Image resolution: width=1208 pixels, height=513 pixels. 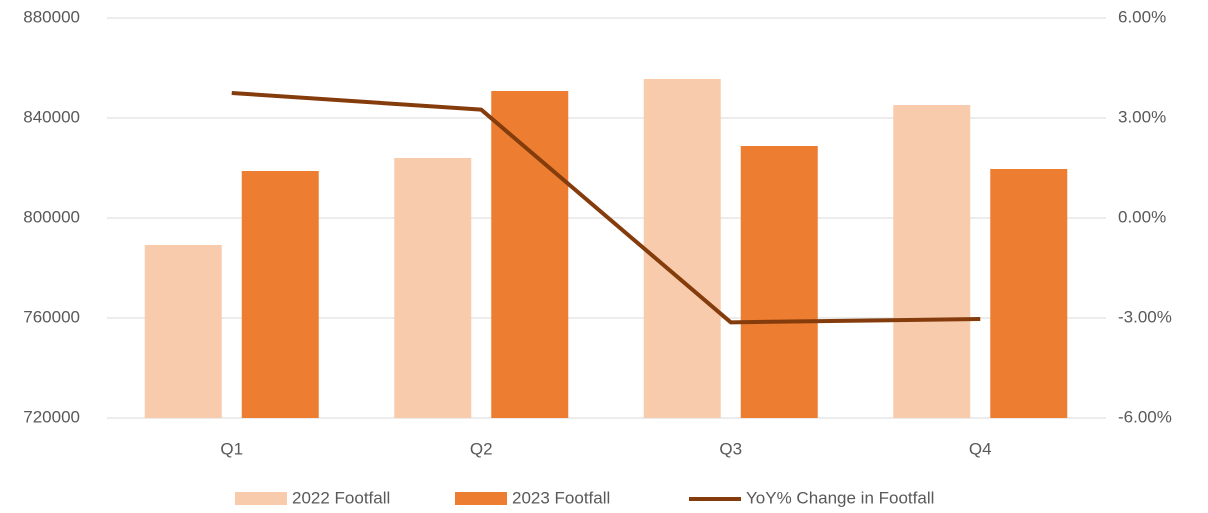 What do you see at coordinates (341, 497) in the screenshot?
I see `legend-label: 2022 Footfall` at bounding box center [341, 497].